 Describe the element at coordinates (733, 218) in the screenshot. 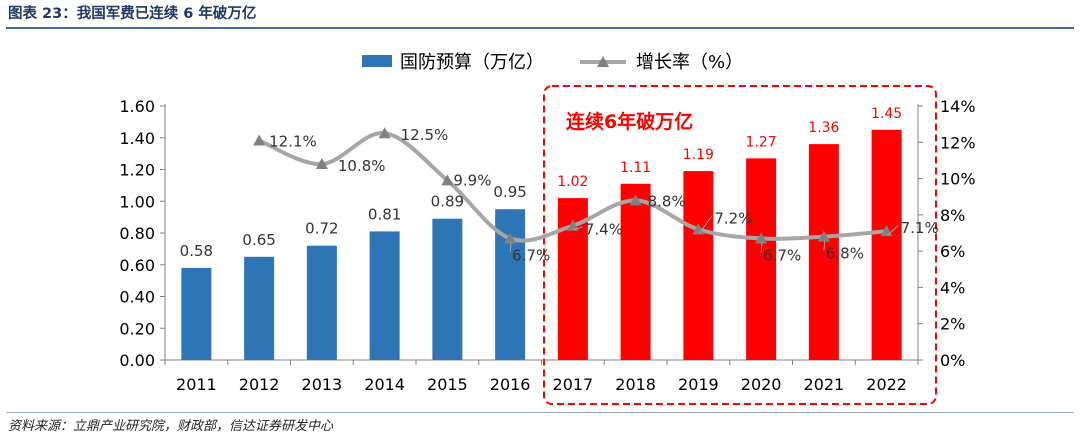

I see `growth-rate-label: 7.2%` at that location.